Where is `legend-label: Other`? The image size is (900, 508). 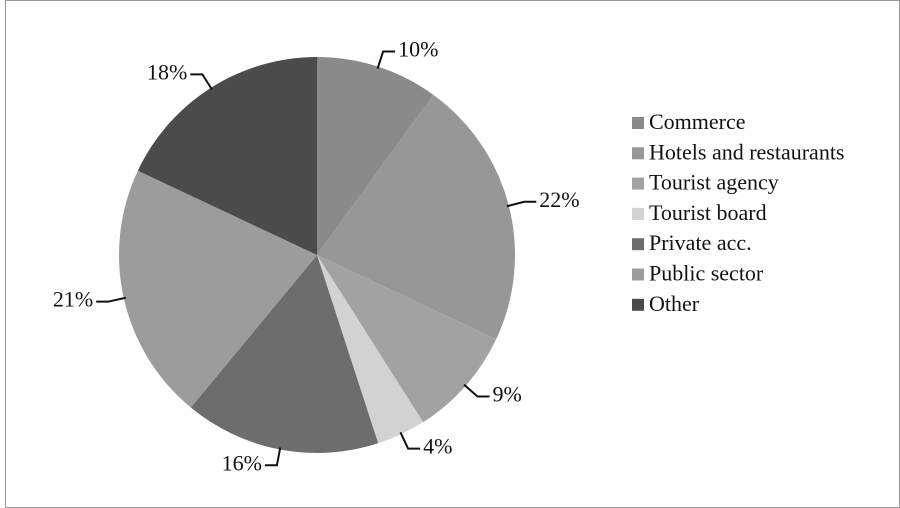
legend-label: Other is located at coordinates (674, 303).